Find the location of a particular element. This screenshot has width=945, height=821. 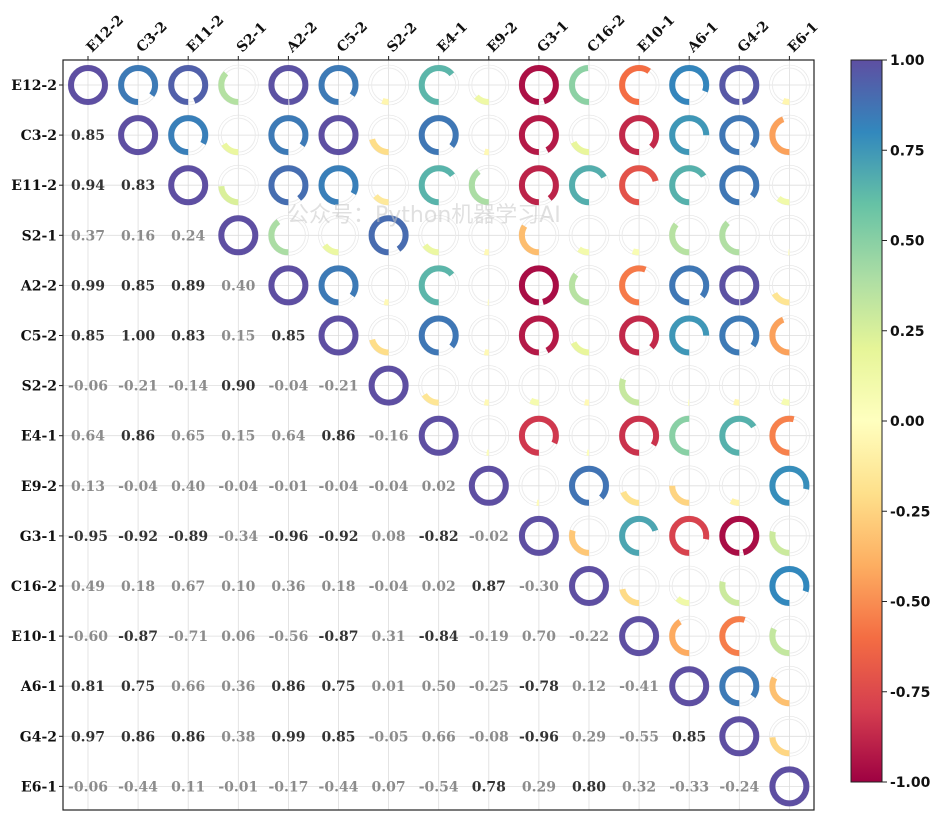

correlation-value-E10-1-C3-2: -0.87 is located at coordinates (138, 637).